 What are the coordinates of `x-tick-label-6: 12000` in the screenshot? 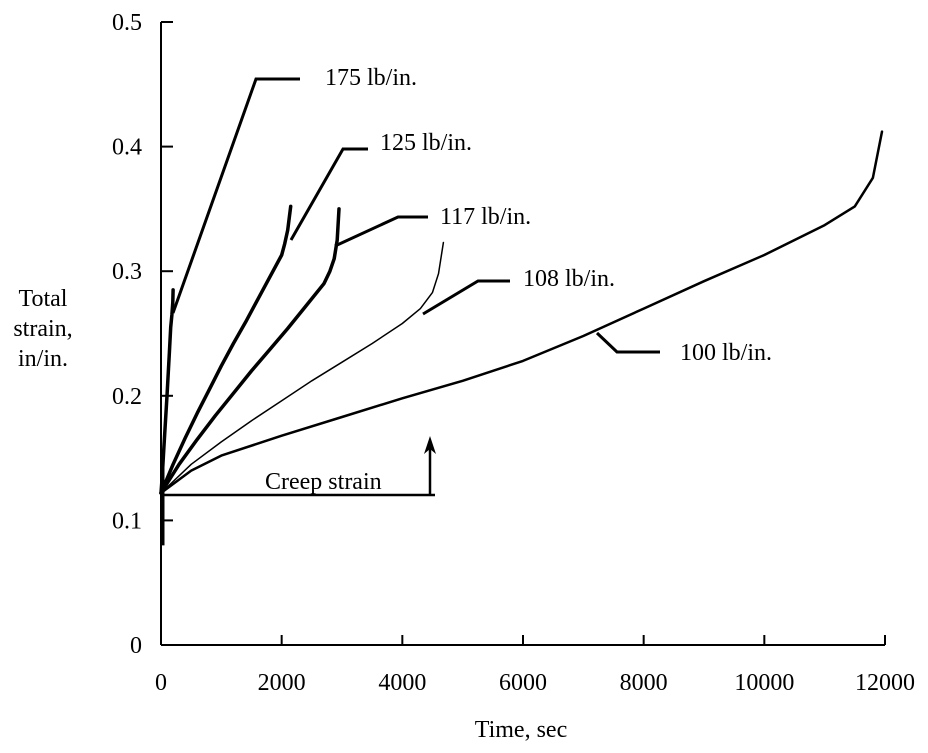 It's located at (885, 683).